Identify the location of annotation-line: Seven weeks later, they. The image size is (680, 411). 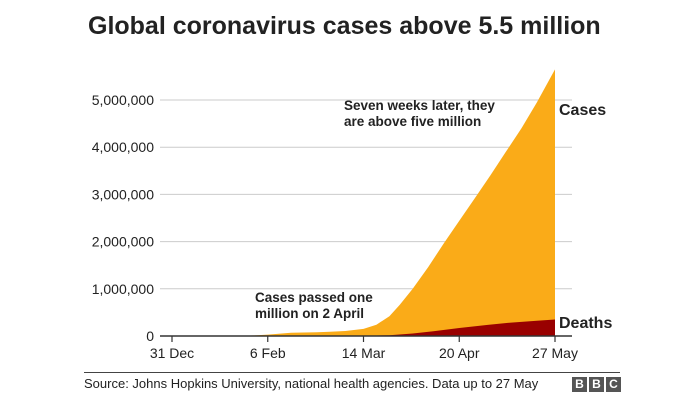
(419, 105).